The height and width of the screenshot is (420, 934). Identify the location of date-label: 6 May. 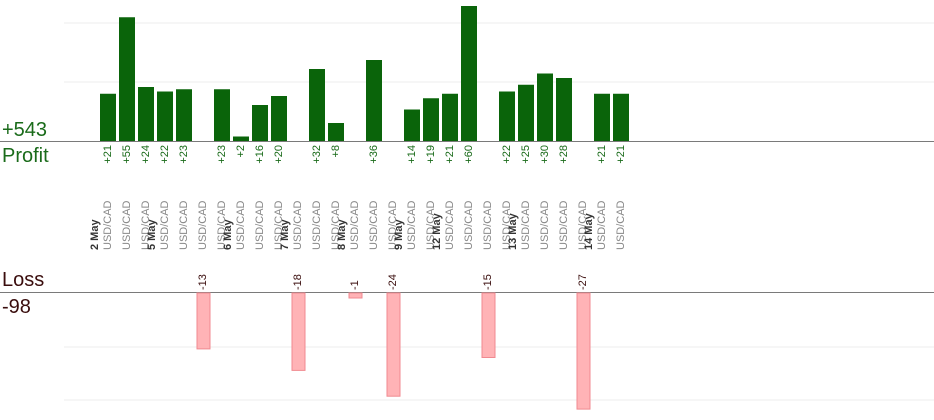
(228, 234).